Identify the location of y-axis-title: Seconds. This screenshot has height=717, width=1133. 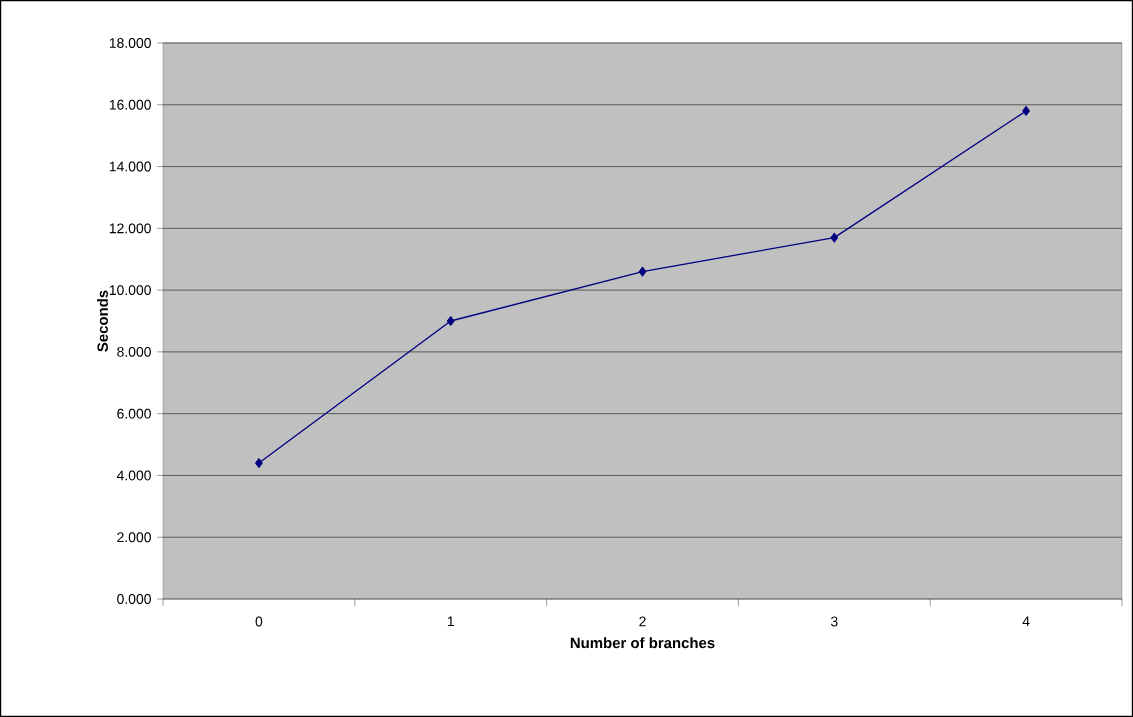
(102, 321).